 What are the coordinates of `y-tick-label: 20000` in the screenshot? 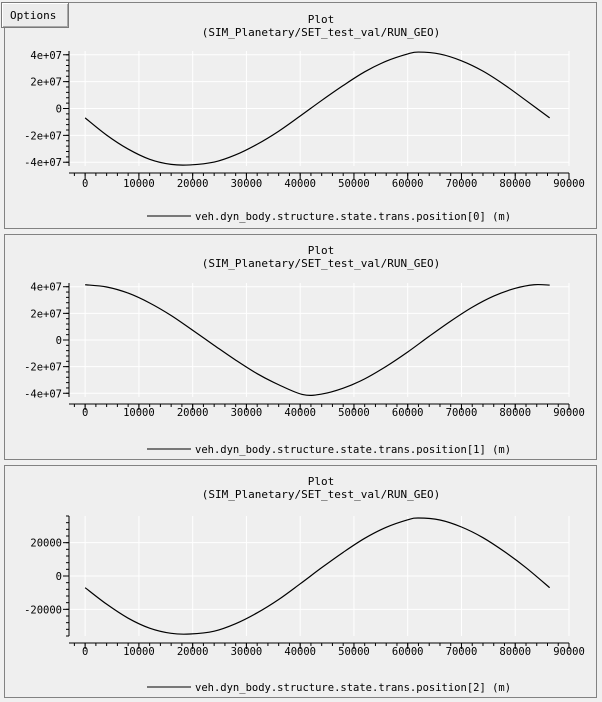 It's located at (46, 544).